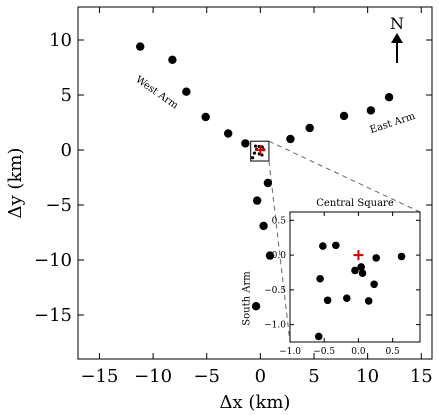 This screenshot has width=439, height=415. Describe the element at coordinates (260, 151) in the screenshot. I see `zoom-region-box` at that location.